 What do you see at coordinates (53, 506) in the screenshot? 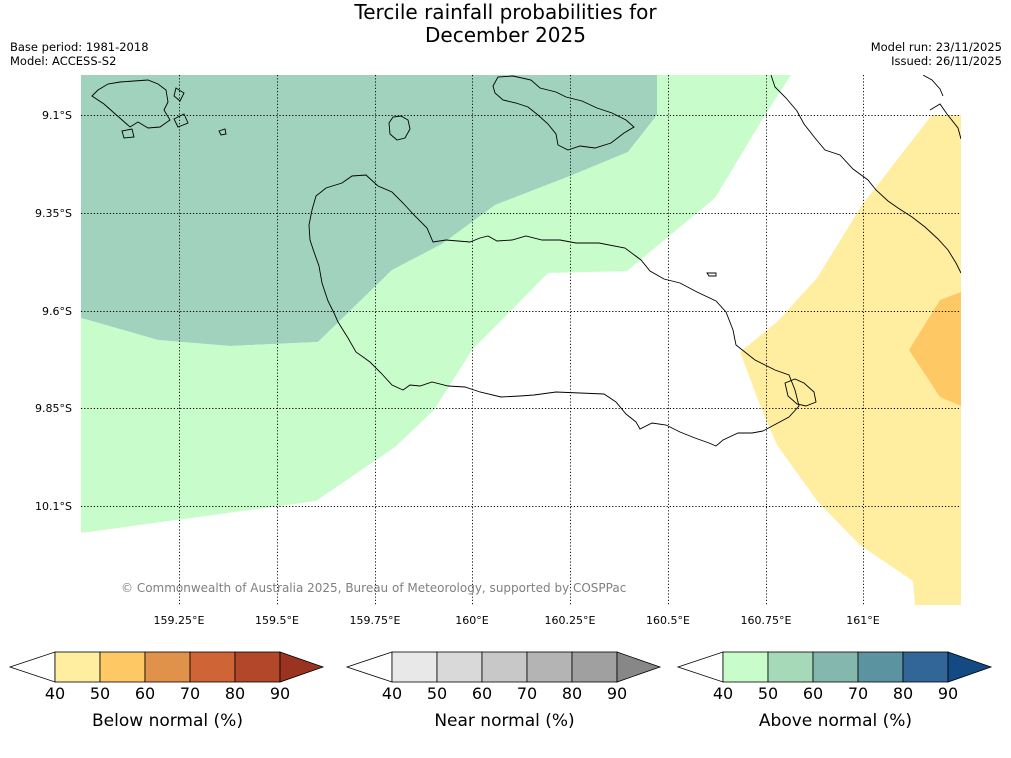
I see `lat-label: 10.1°S` at bounding box center [53, 506].